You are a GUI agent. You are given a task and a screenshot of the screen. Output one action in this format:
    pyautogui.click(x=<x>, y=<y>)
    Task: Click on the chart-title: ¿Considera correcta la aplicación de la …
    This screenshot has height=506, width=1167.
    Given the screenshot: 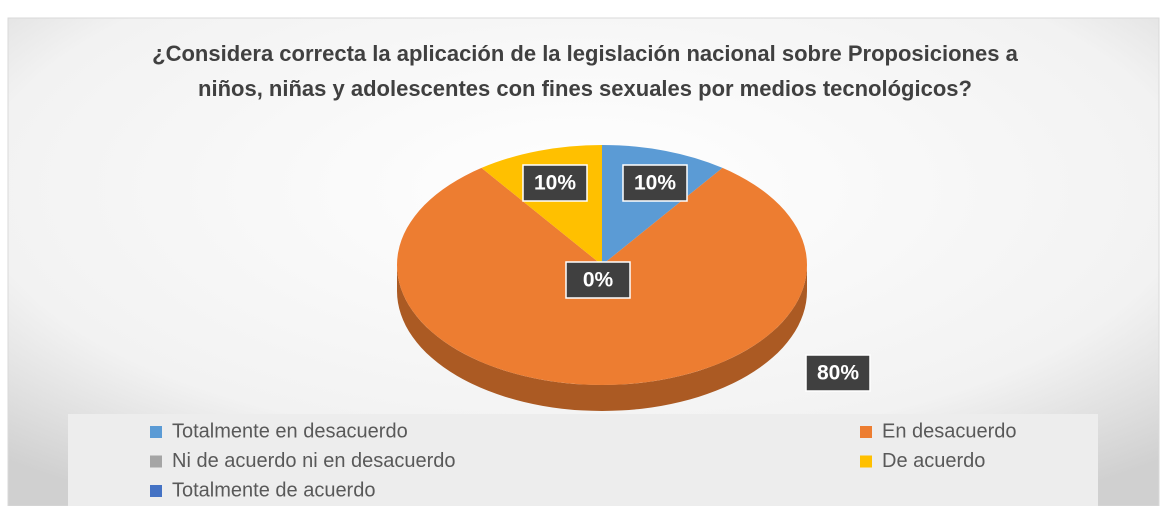 What is the action you would take?
    pyautogui.click(x=585, y=71)
    